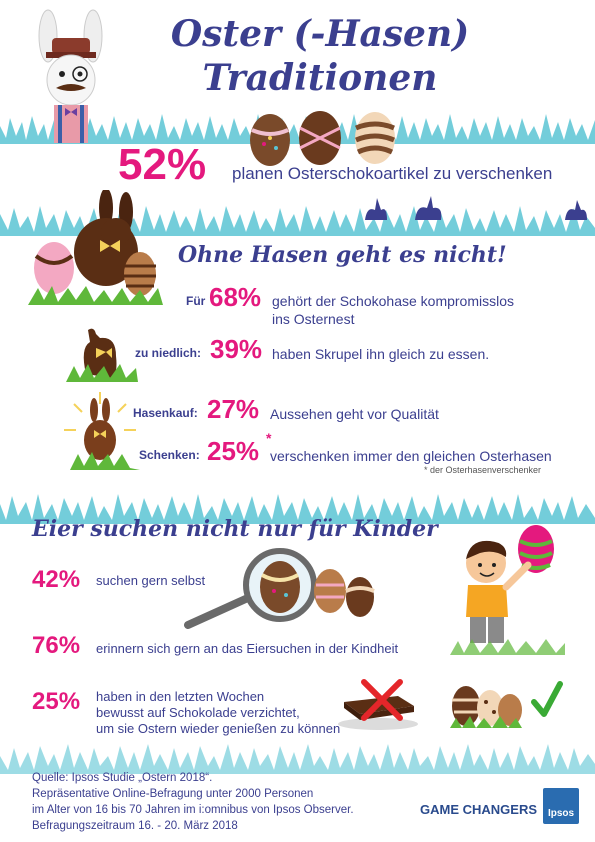 This screenshot has width=595, height=842. What do you see at coordinates (198, 712) in the screenshot?
I see `s2-row3-text-line2: bewusst auf Schokolade verzichtet,` at bounding box center [198, 712].